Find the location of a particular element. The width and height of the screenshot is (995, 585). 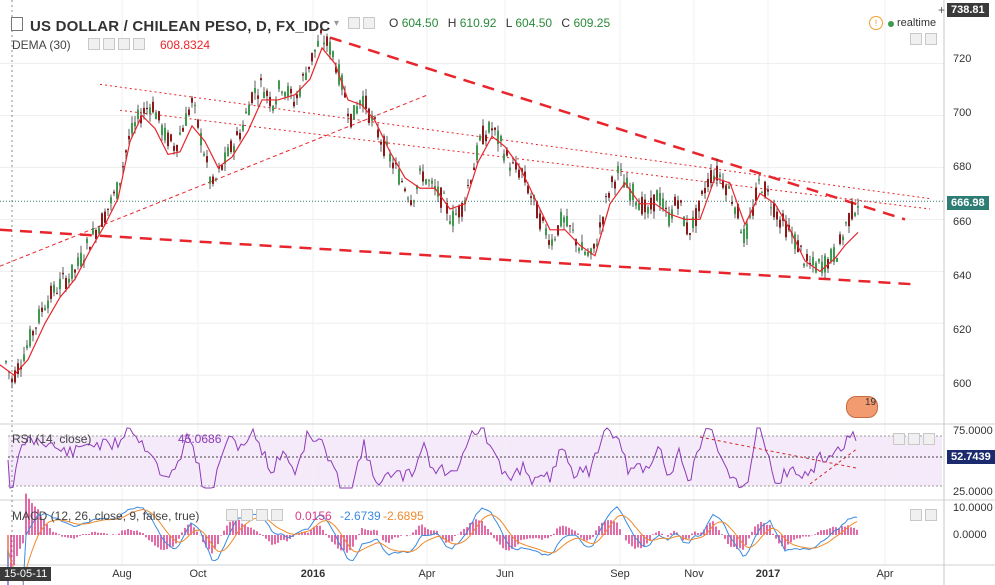

alert-icon: ! is located at coordinates (876, 23).